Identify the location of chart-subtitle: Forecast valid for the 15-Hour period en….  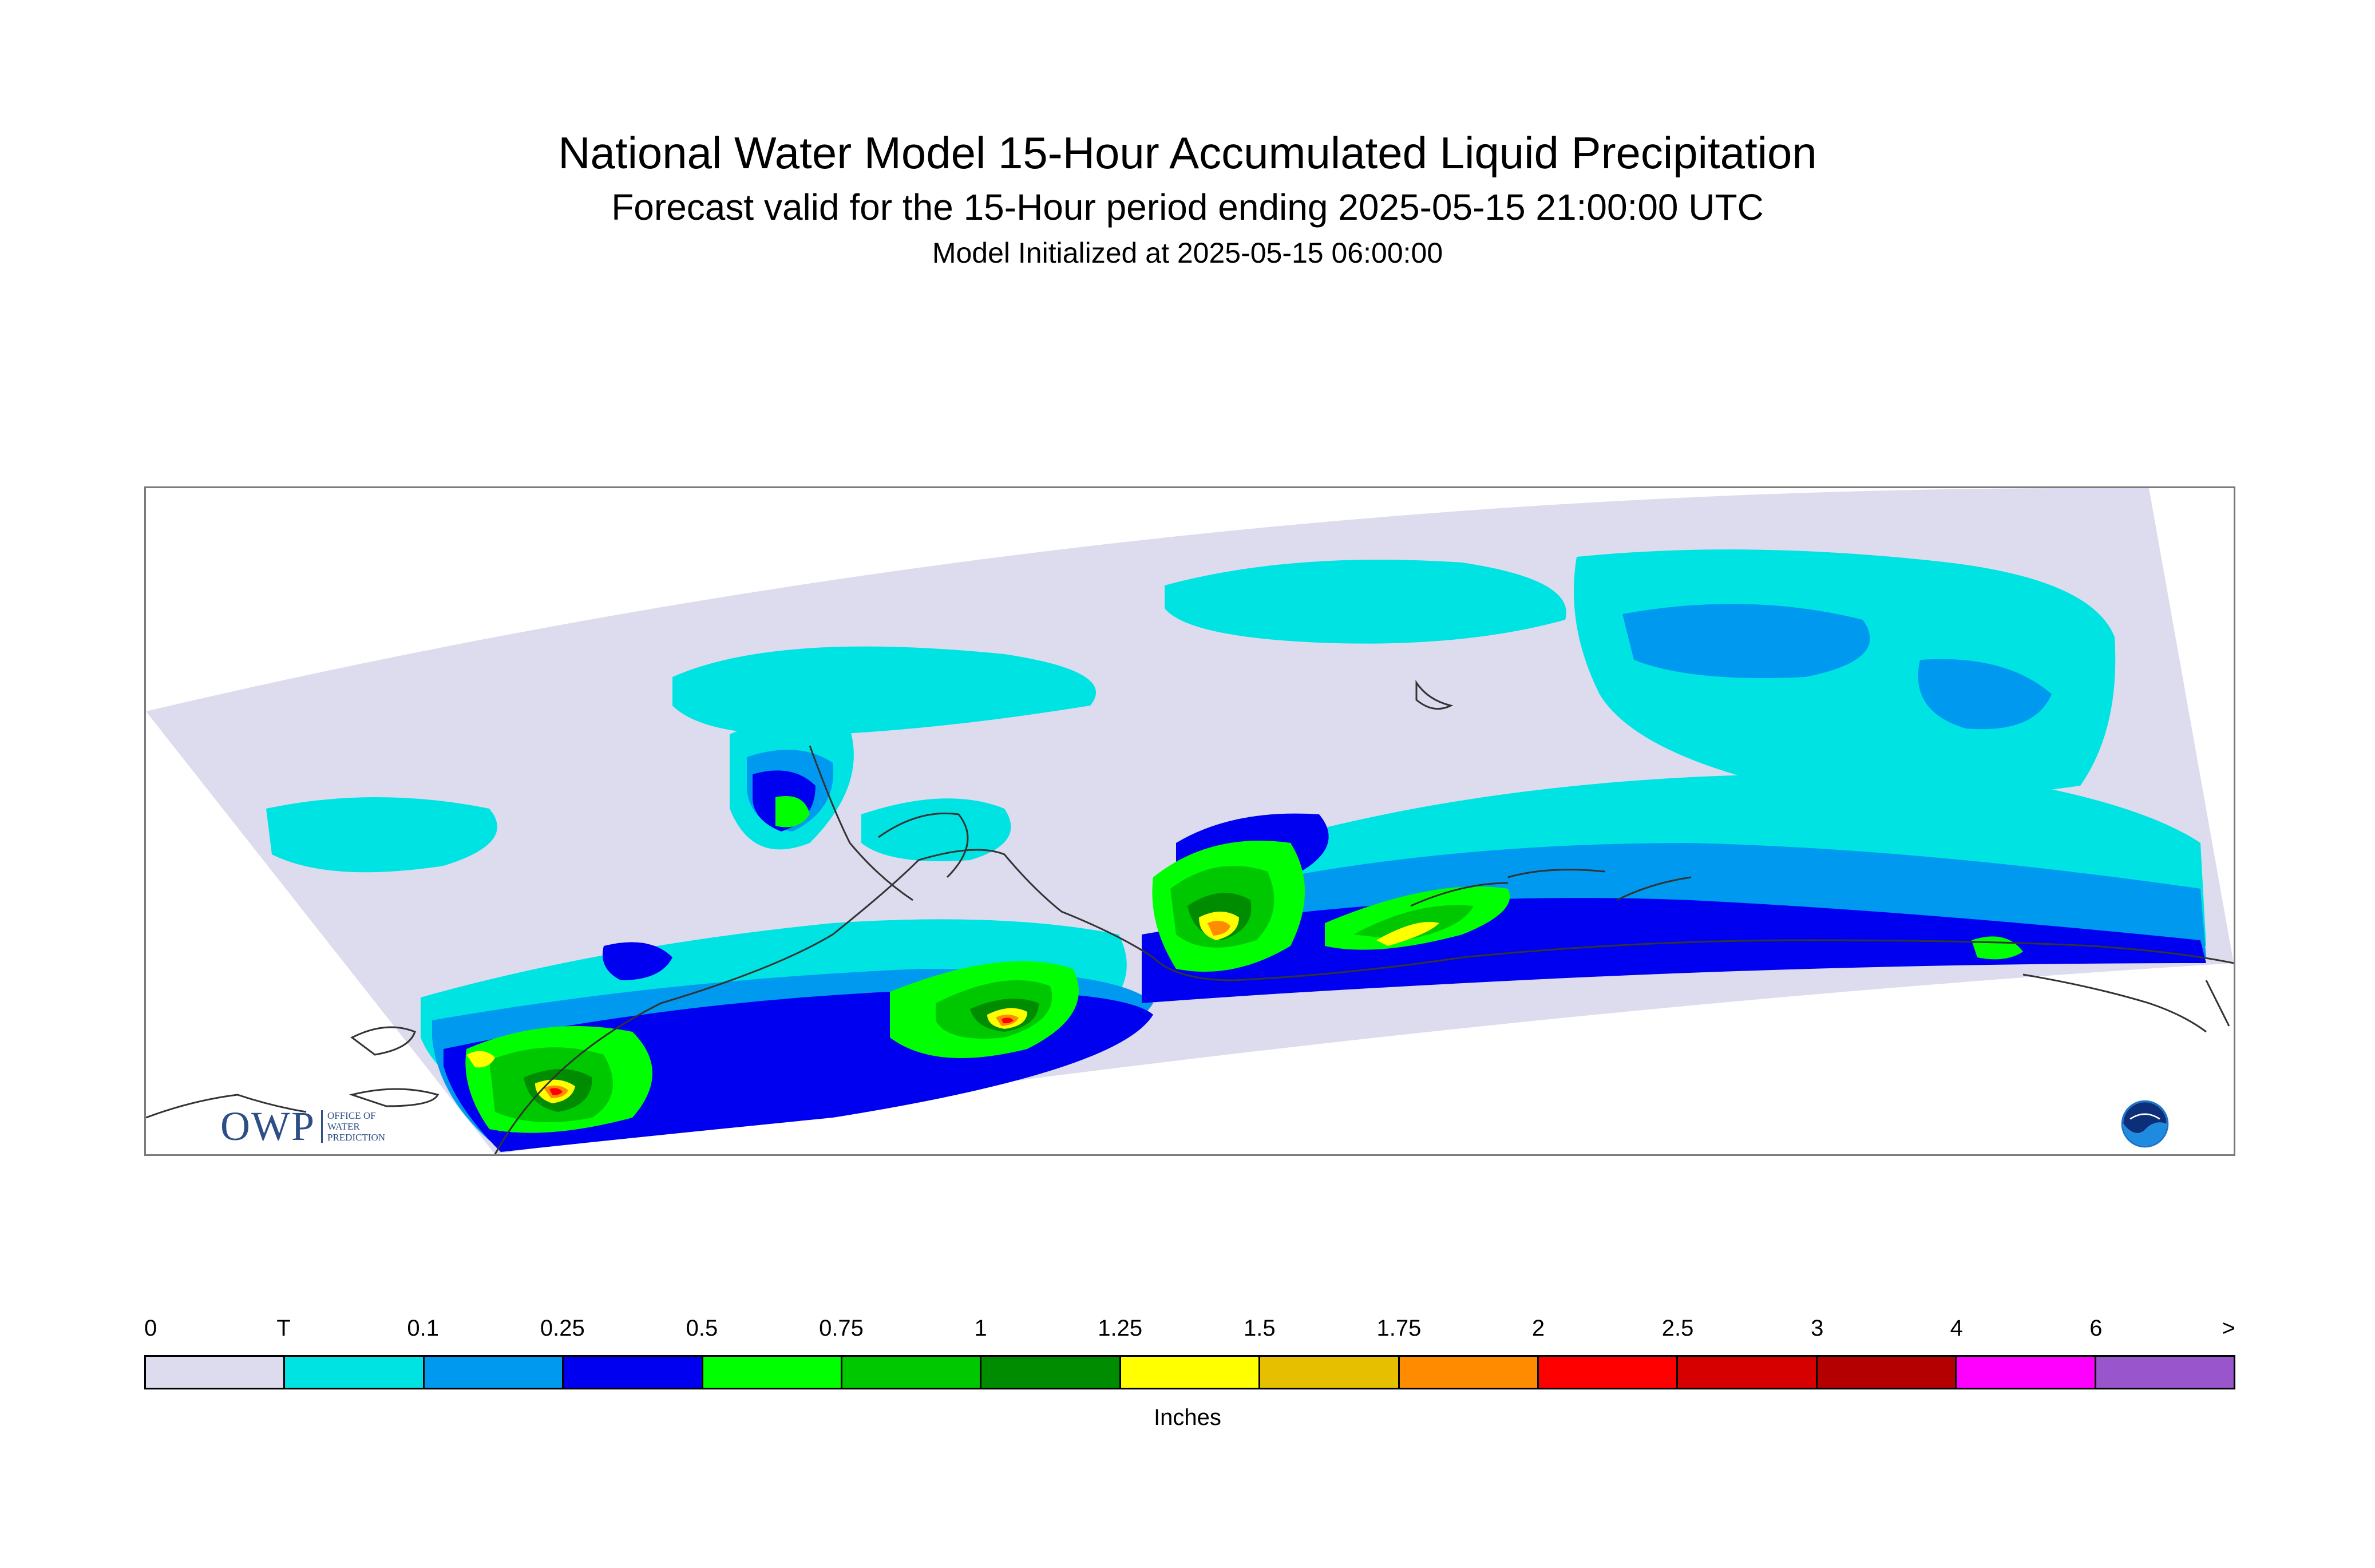
(1187, 207).